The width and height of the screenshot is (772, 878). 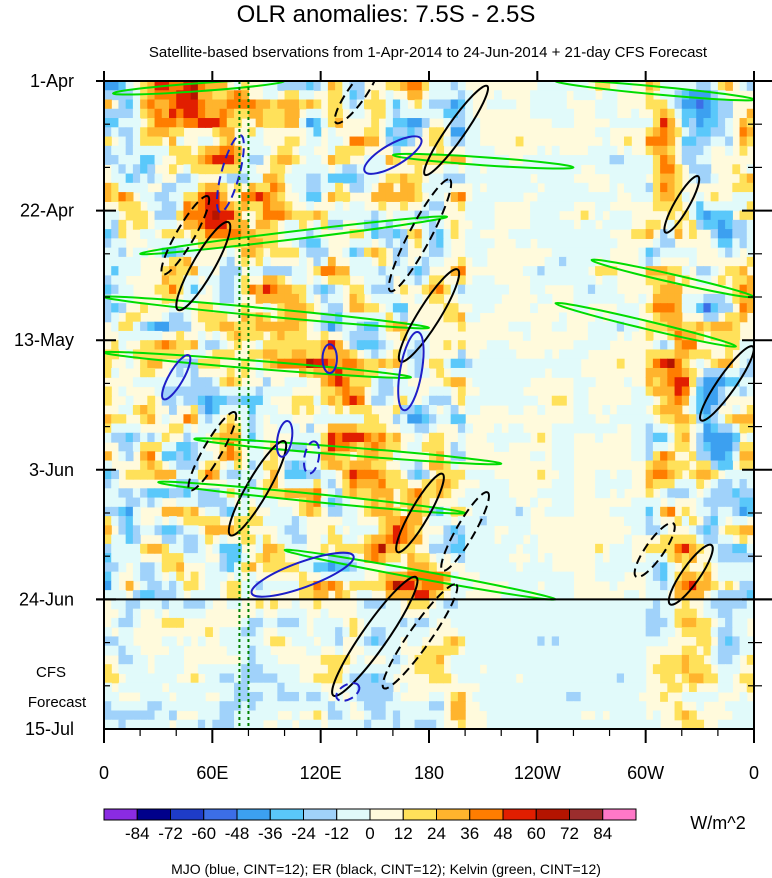 What do you see at coordinates (386, 814) in the screenshot?
I see `colorbar-swatch` at bounding box center [386, 814].